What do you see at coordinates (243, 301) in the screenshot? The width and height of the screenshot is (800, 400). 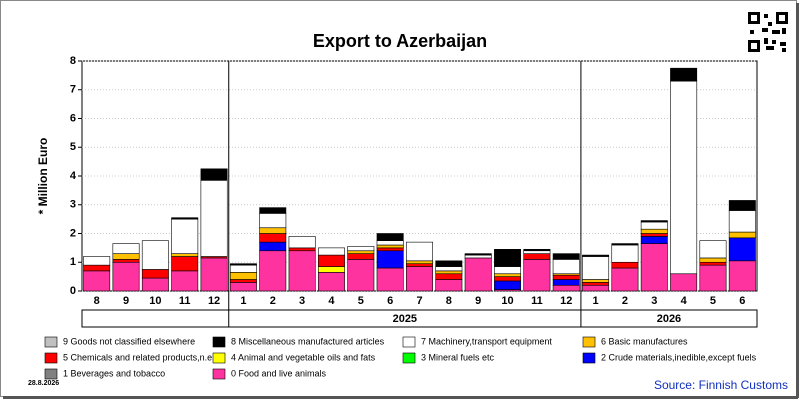 I see `x-tick-label: 1` at bounding box center [243, 301].